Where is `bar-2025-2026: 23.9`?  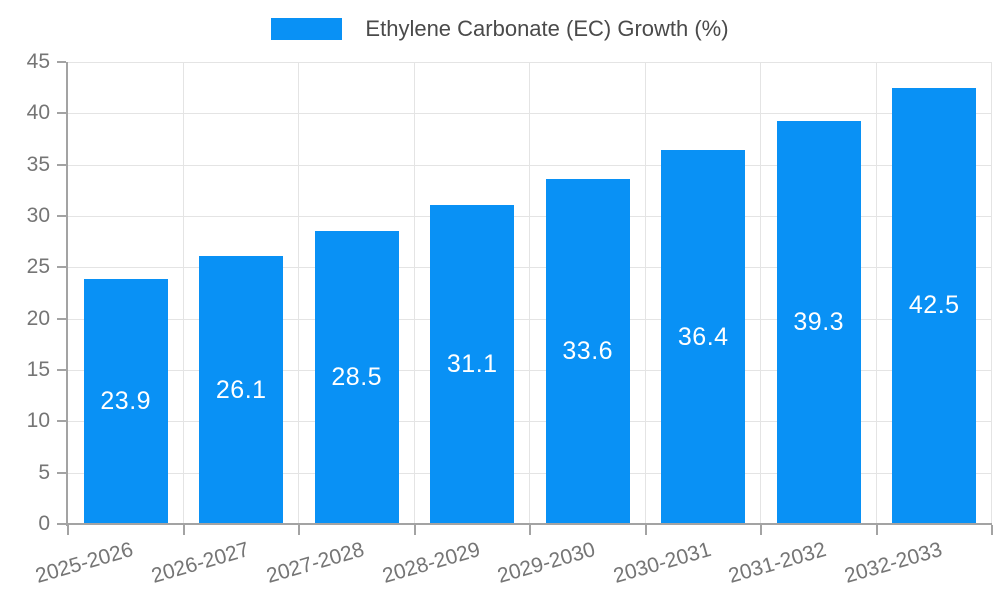 bar-2025-2026: 23.9 is located at coordinates (125, 401).